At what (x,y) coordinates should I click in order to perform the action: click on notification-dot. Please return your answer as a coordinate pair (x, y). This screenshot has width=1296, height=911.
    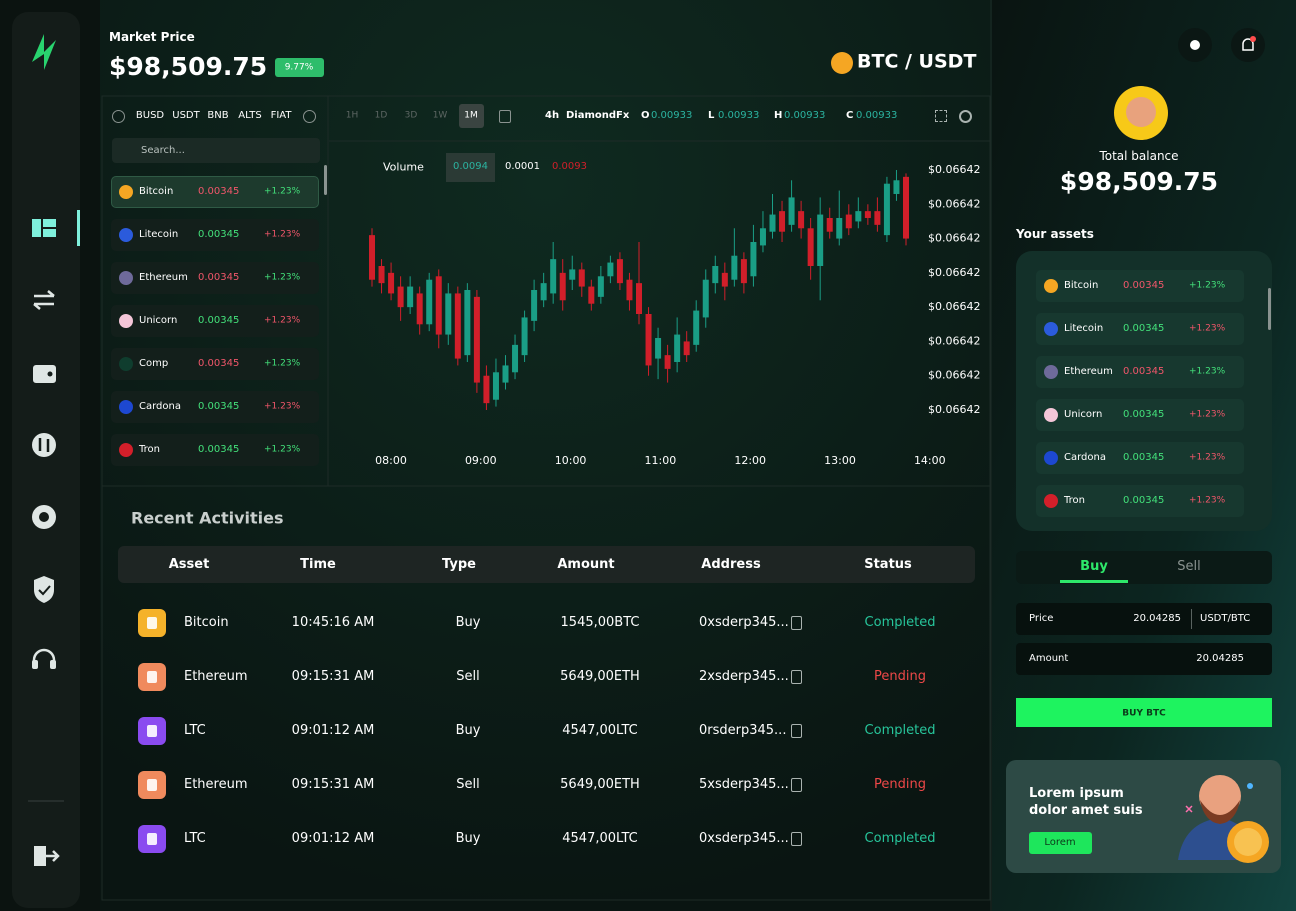
    Looking at the image, I should click on (1253, 39).